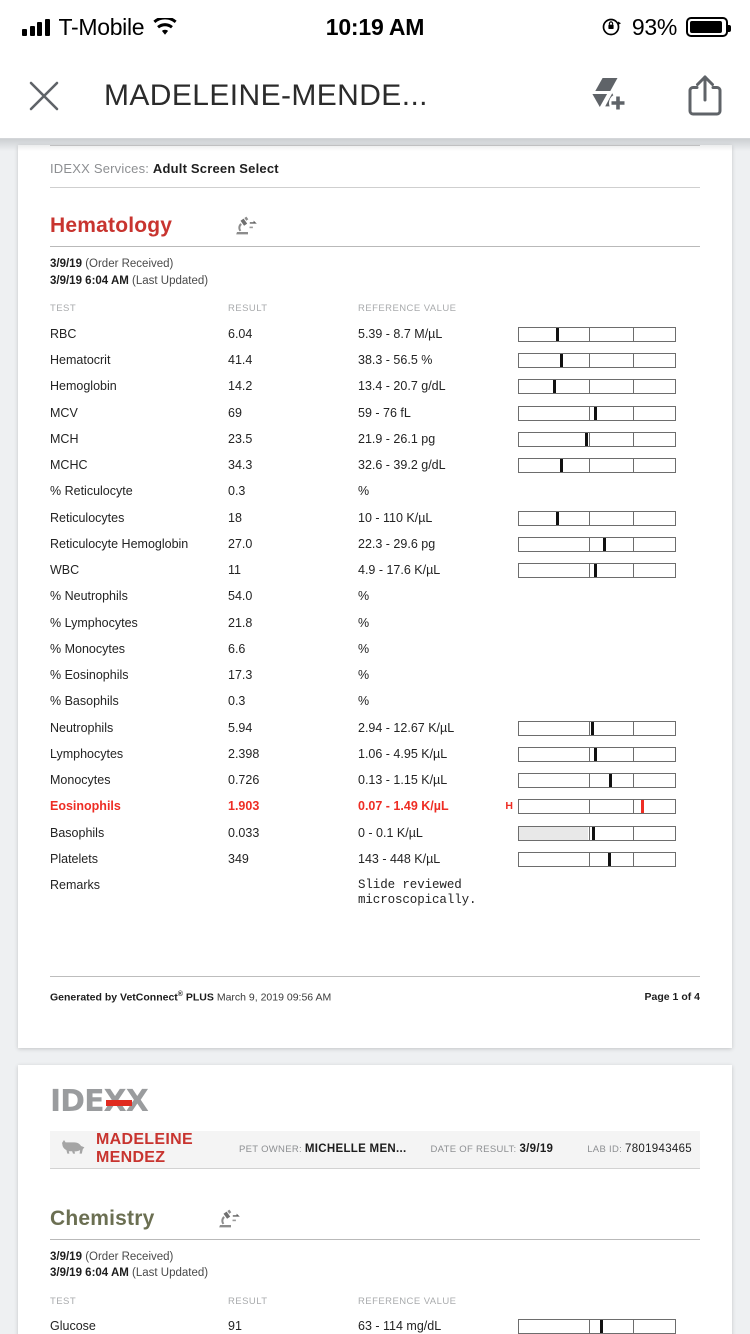 Image resolution: width=750 pixels, height=1334 pixels. What do you see at coordinates (235, 517) in the screenshot?
I see `cell-result: 18` at bounding box center [235, 517].